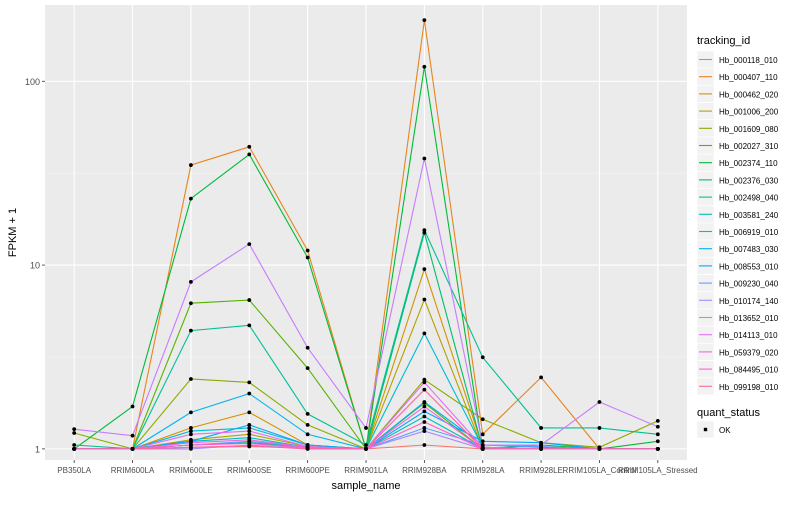 This screenshot has width=800, height=505. Describe the element at coordinates (749, 284) in the screenshot. I see `legend-label: Hb_009230_040` at that location.